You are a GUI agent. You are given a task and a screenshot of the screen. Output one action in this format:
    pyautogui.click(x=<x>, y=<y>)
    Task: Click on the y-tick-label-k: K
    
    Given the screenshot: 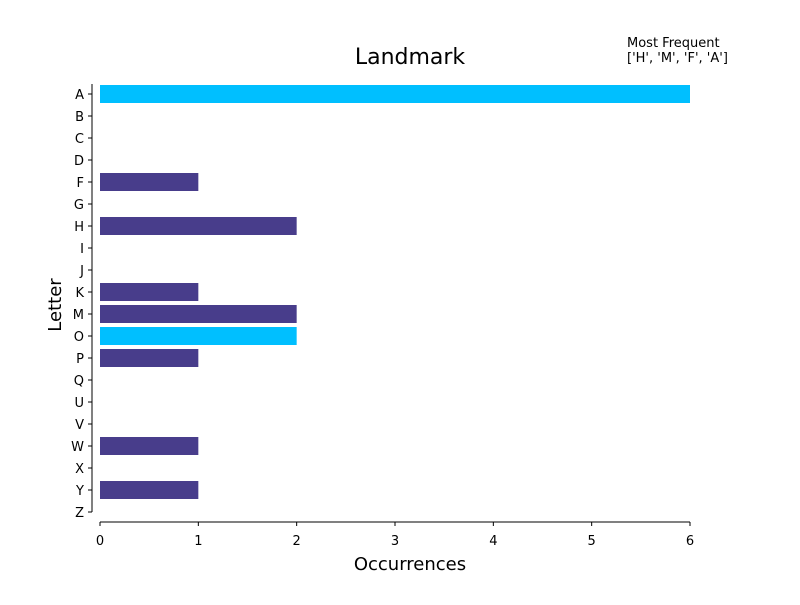 What is the action you would take?
    pyautogui.click(x=79, y=293)
    